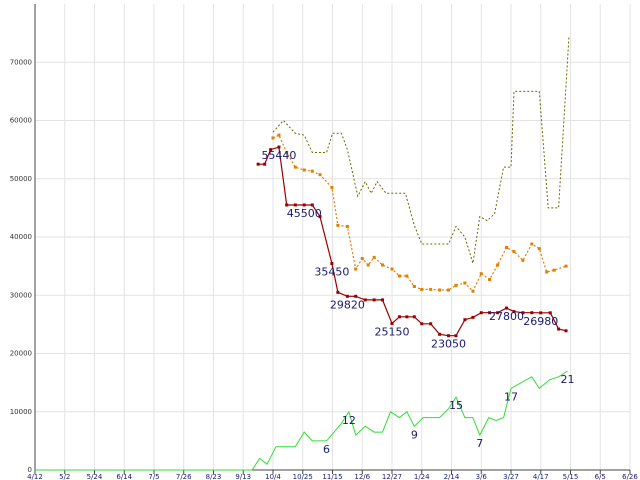 The image size is (640, 480). What do you see at coordinates (21, 121) in the screenshot?
I see `y-tick-label: 60000` at bounding box center [21, 121].